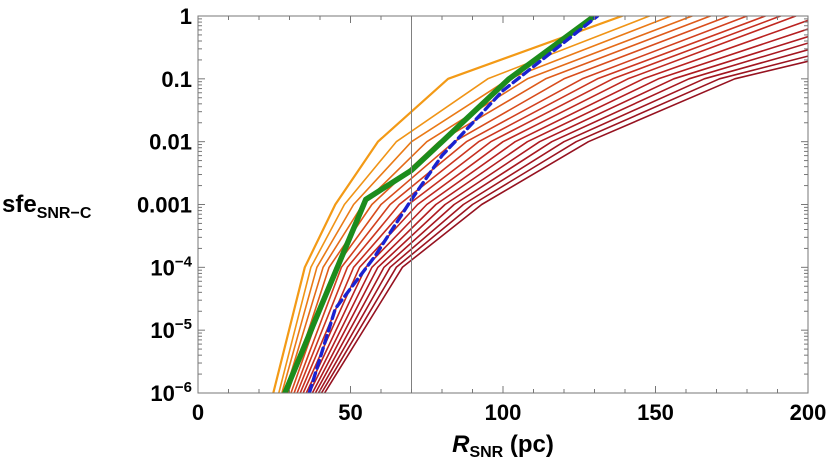  I want to click on x-tick-label: 150, so click(655, 412).